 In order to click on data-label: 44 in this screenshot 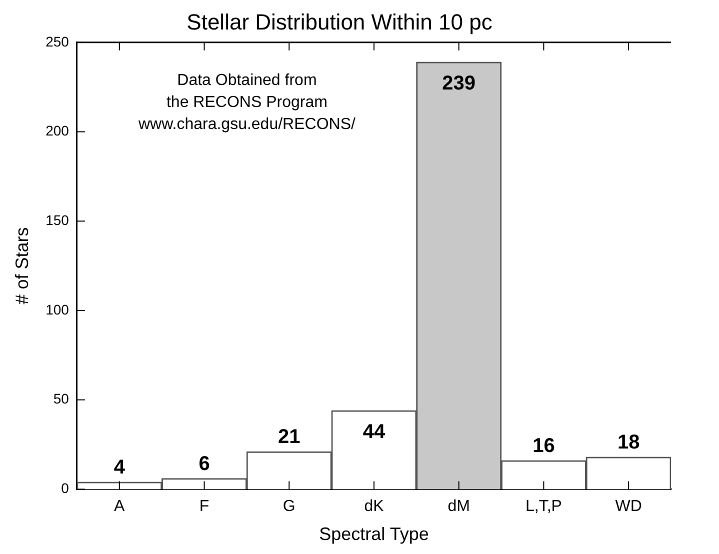, I will do `click(374, 432)`.